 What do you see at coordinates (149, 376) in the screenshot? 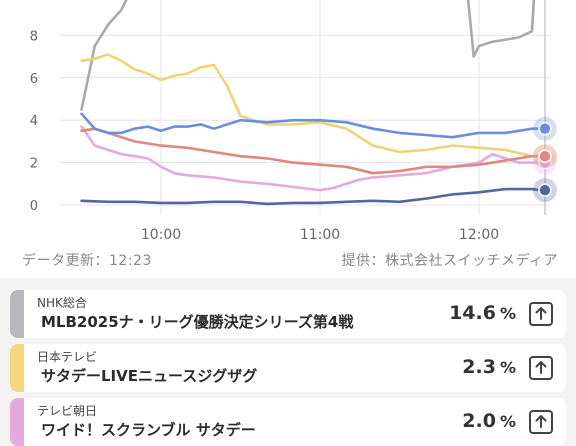
I see `program-title: サタデーLIVEニュースジグザグ` at bounding box center [149, 376].